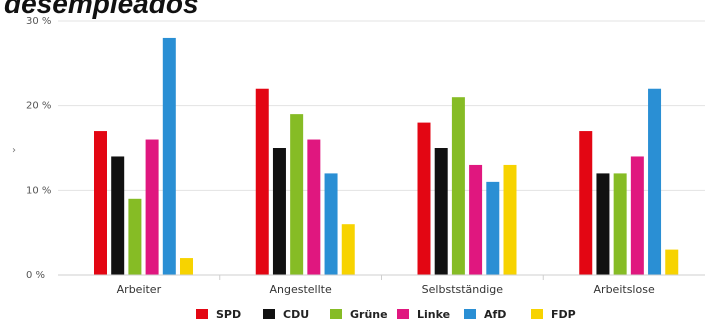  What do you see at coordinates (38, 148) in the screenshot?
I see `y-axis: 0 % 10 % 20 % 30 %` at bounding box center [38, 148].